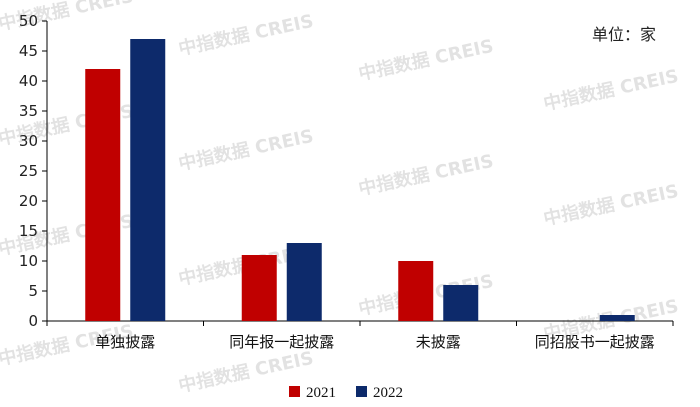  What do you see at coordinates (438, 342) in the screenshot?
I see `x-category-label: 未披露` at bounding box center [438, 342].